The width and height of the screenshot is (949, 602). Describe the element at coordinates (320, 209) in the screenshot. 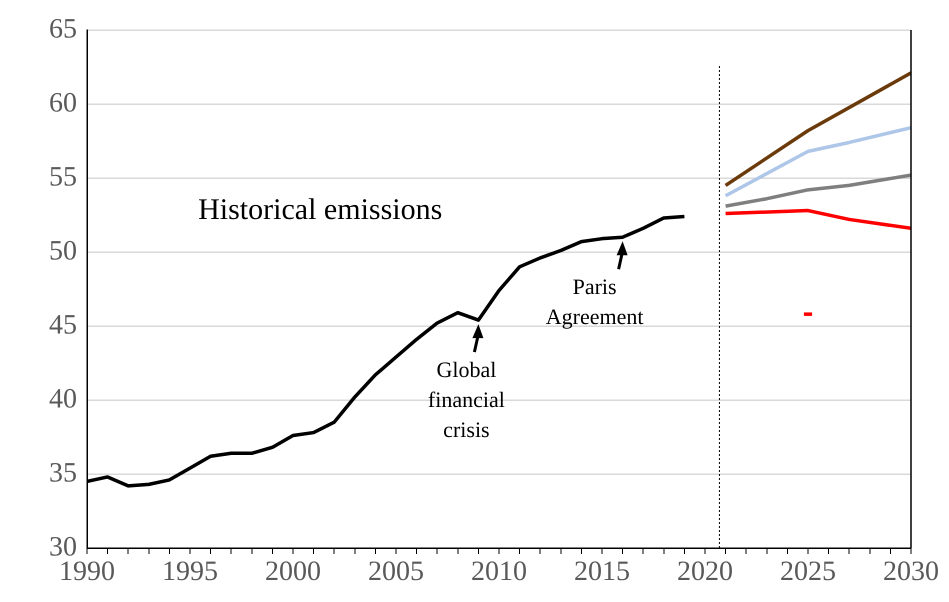

I see `annotation: Historical emissions` at that location.